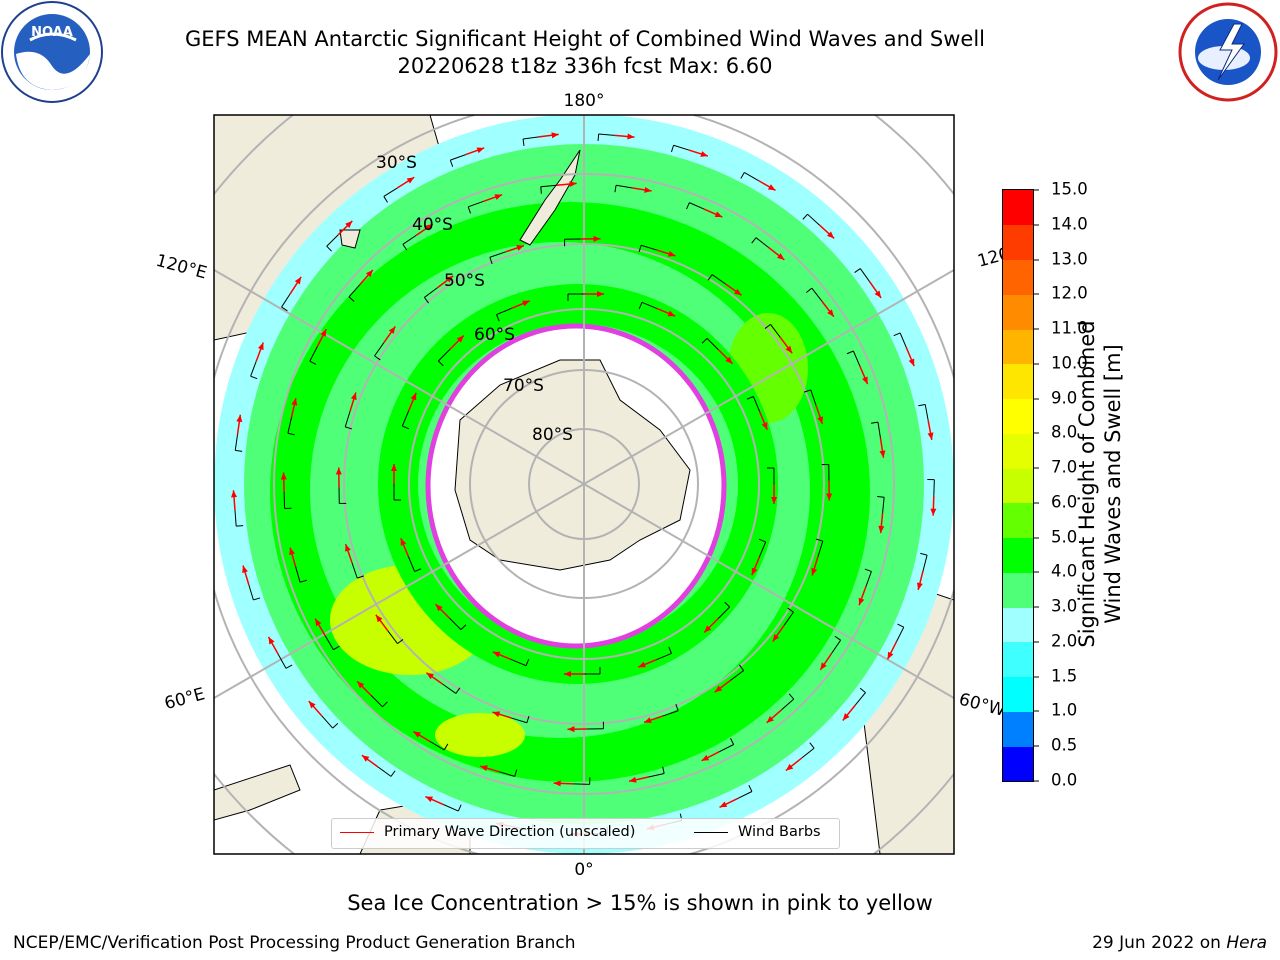 The height and width of the screenshot is (960, 1280). Describe the element at coordinates (494, 335) in the screenshot. I see `lat-label-60s: 60°S` at that location.